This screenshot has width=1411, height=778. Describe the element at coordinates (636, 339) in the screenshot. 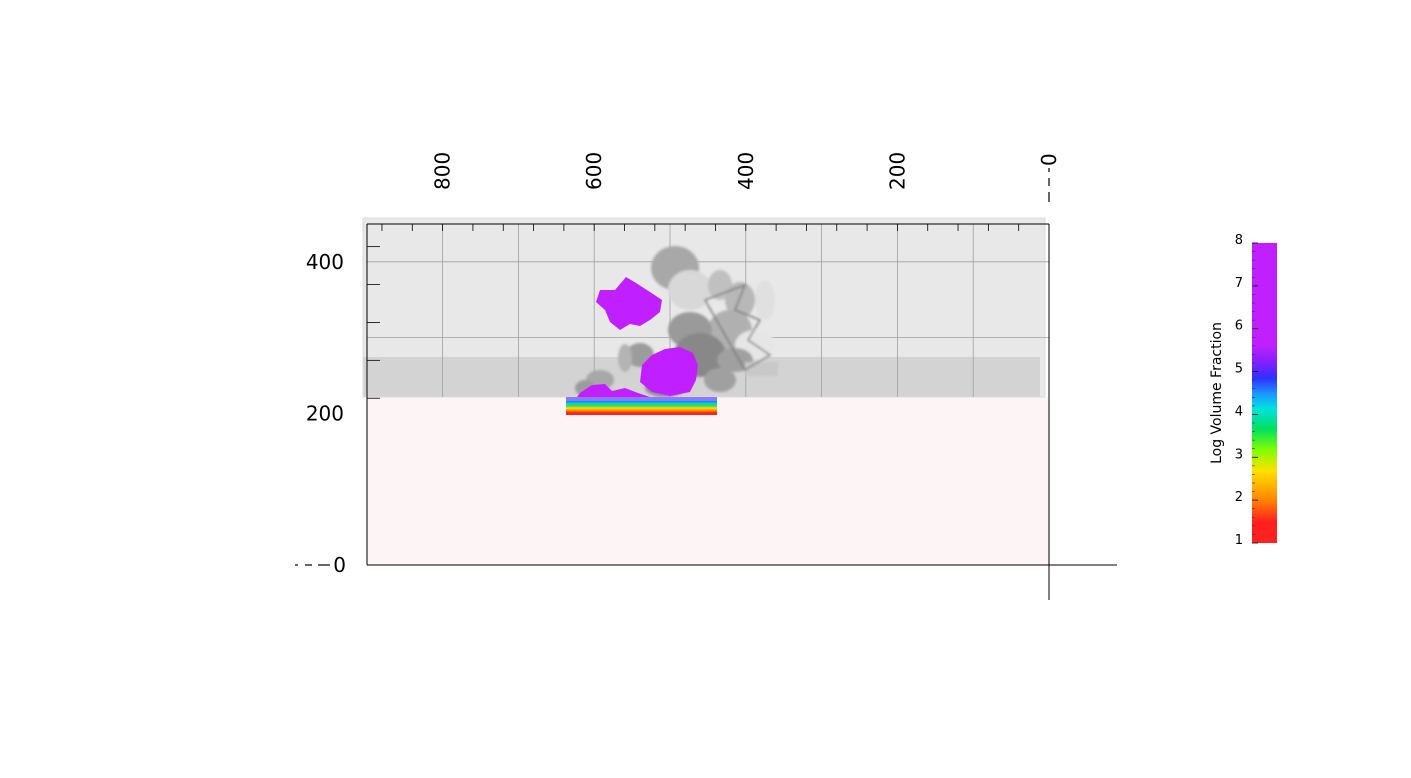

I see `high-fraction-region` at that location.